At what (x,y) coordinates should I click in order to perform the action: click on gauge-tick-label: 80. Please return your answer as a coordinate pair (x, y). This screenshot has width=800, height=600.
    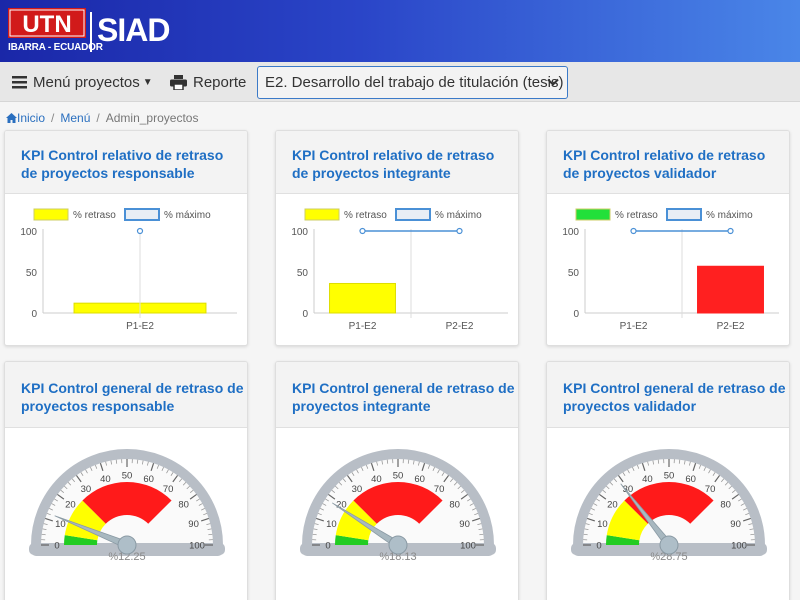
    Looking at the image, I should click on (725, 504).